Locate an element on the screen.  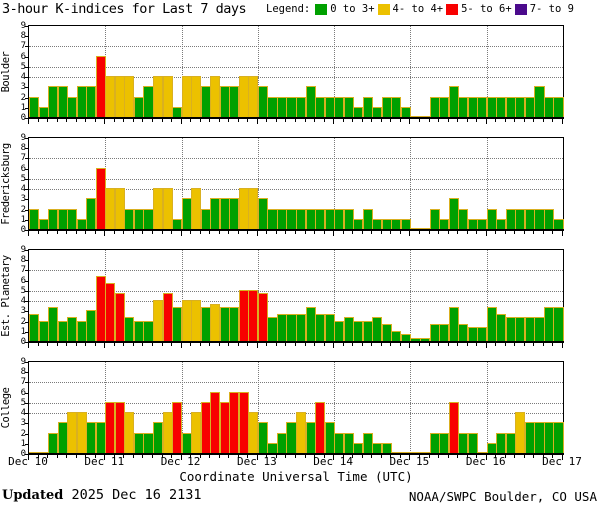
legend-item-label: 4- to 4+ is located at coordinates (418, 9).